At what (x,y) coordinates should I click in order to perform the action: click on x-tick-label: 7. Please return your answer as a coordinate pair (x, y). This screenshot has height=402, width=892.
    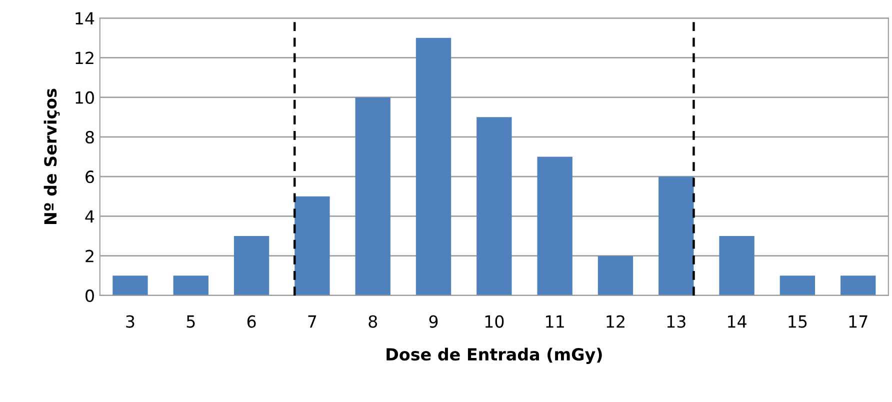
    Looking at the image, I should click on (312, 321).